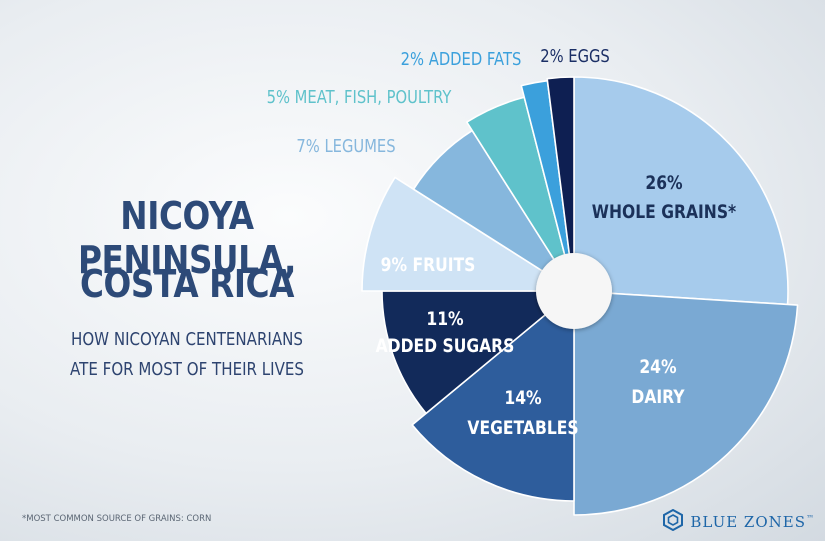 The image size is (825, 541). I want to click on slice-label-pct-vegetables: 14%, so click(522, 399).